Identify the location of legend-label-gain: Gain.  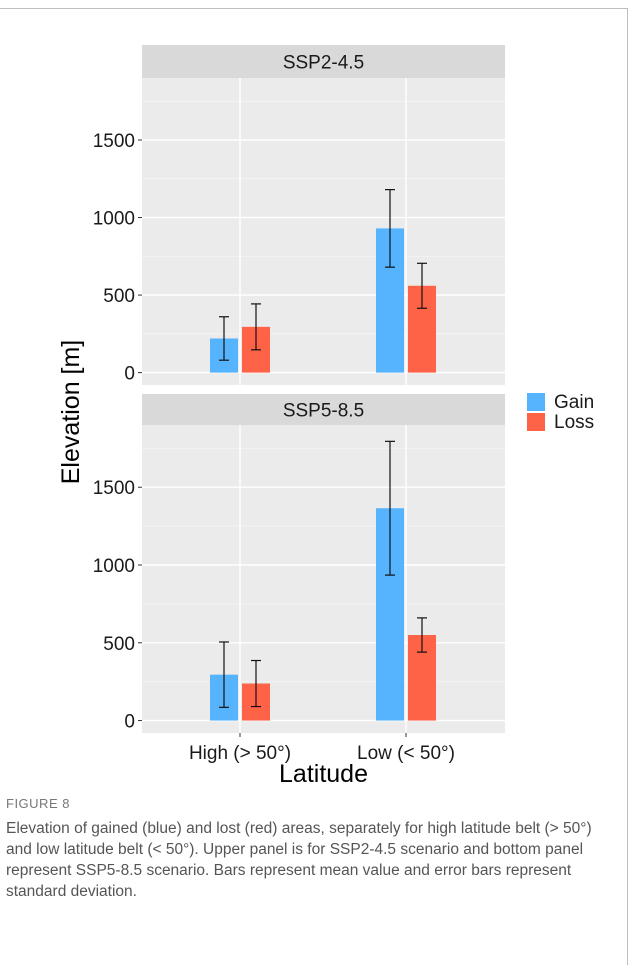
(574, 402).